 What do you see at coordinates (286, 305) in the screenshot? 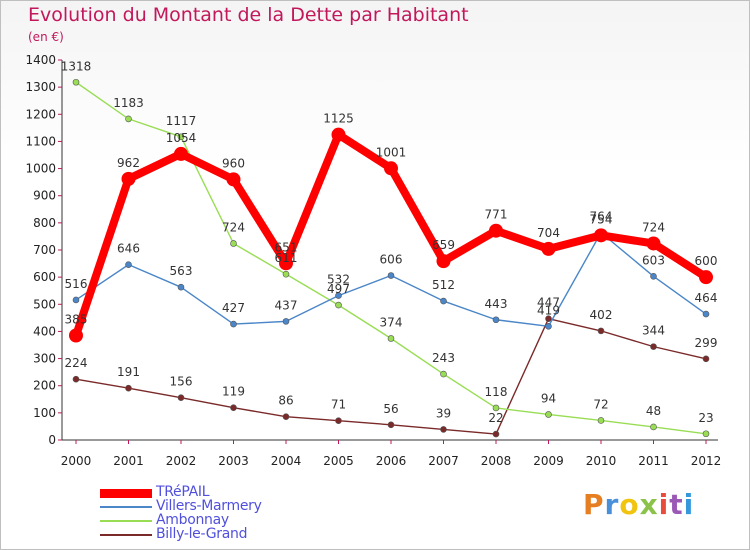
I see `data-label: 437` at bounding box center [286, 305].